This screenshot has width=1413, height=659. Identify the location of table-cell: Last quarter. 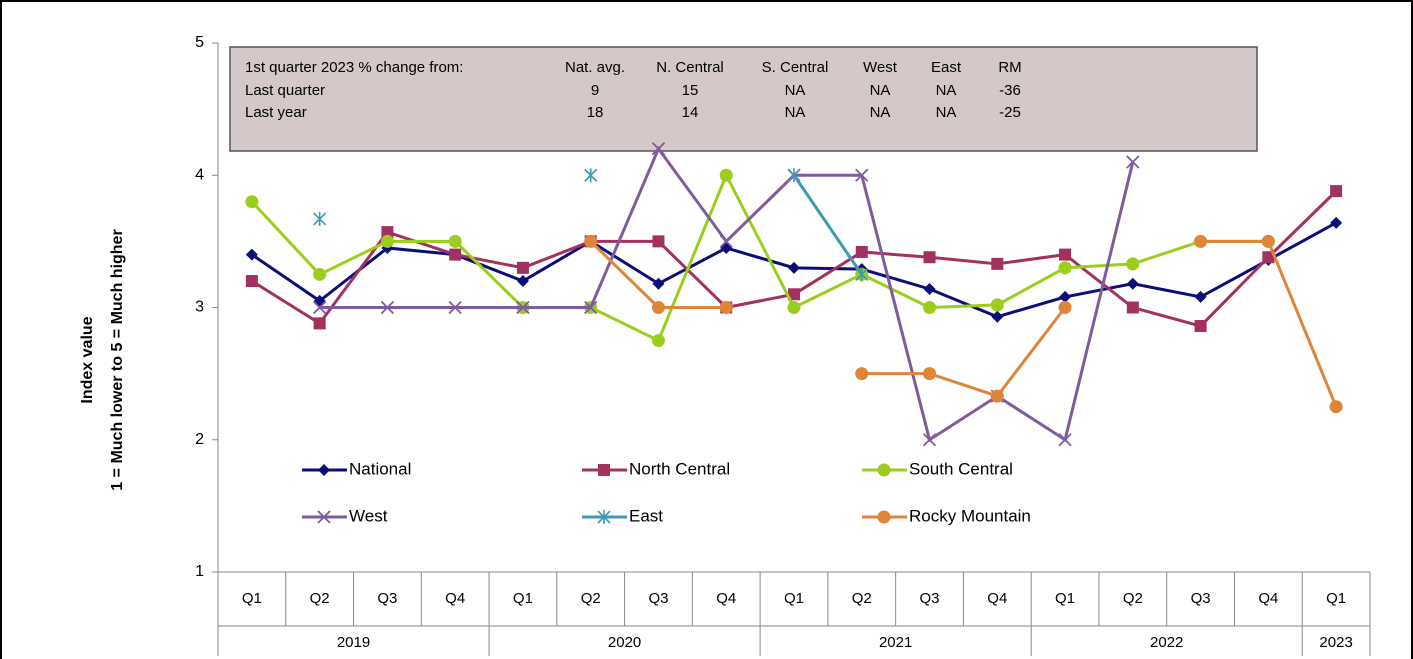
(285, 90).